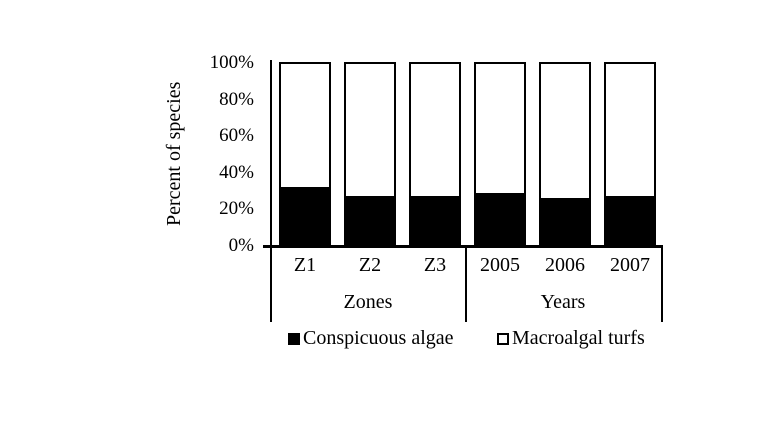  What do you see at coordinates (236, 99) in the screenshot?
I see `y-tick-label: 80%` at bounding box center [236, 99].